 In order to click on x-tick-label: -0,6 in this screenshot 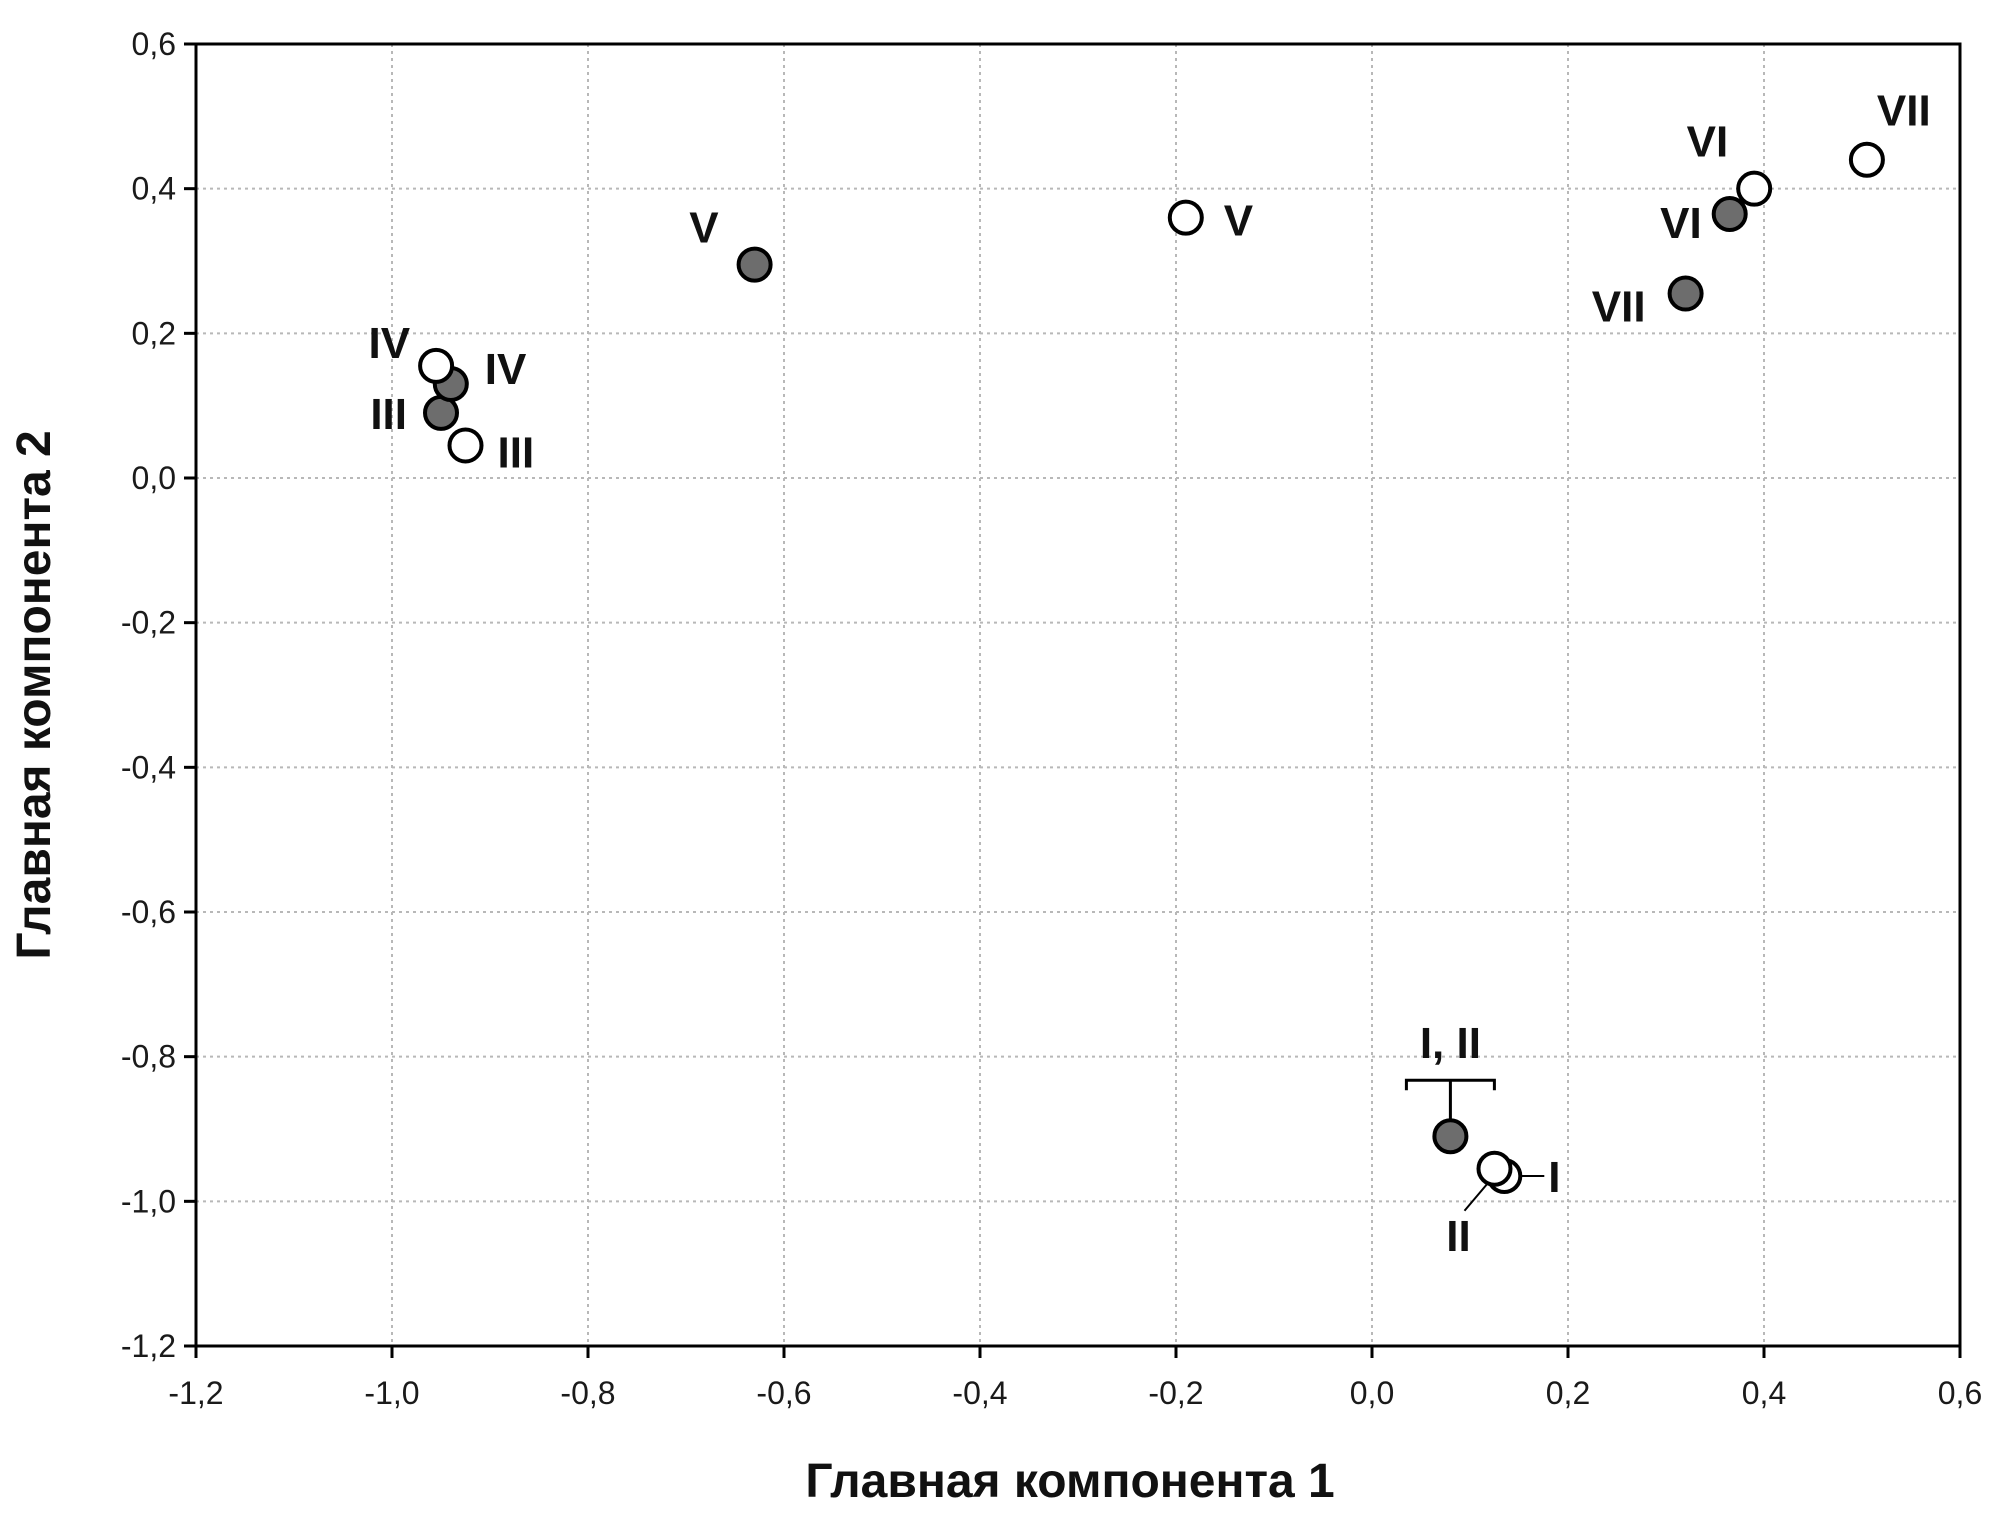, I will do `click(783, 1393)`.